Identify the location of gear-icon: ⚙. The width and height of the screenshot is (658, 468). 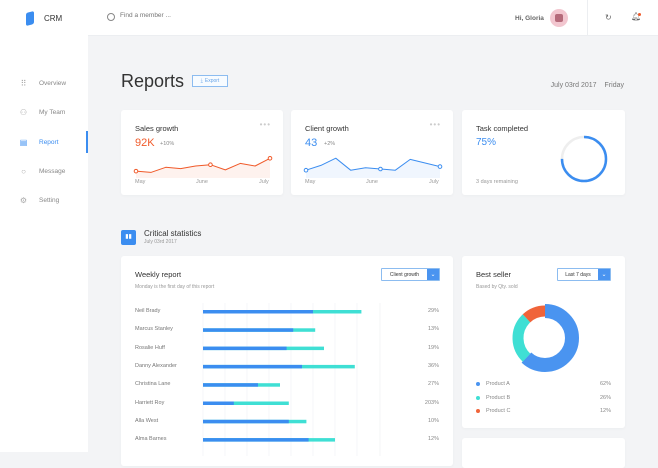
(23, 200).